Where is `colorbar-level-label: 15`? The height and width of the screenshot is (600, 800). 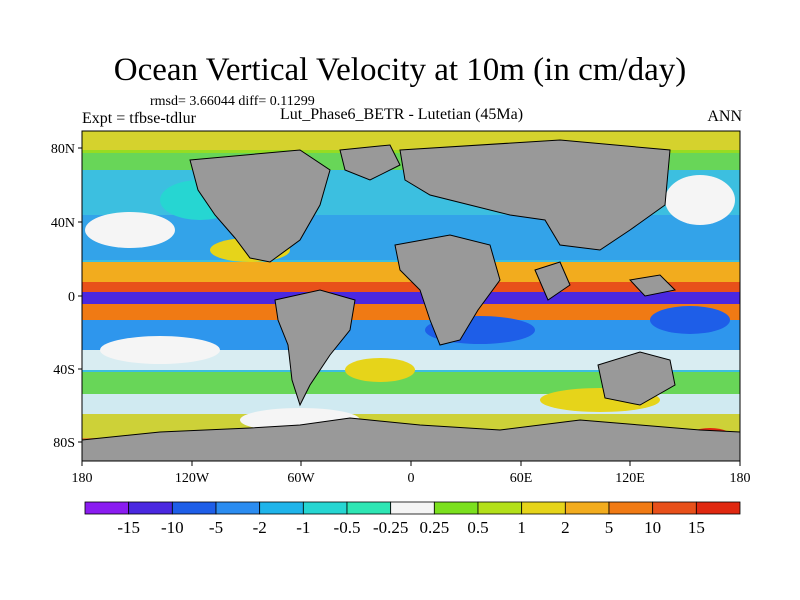
colorbar-level-label: 15 is located at coordinates (696, 527).